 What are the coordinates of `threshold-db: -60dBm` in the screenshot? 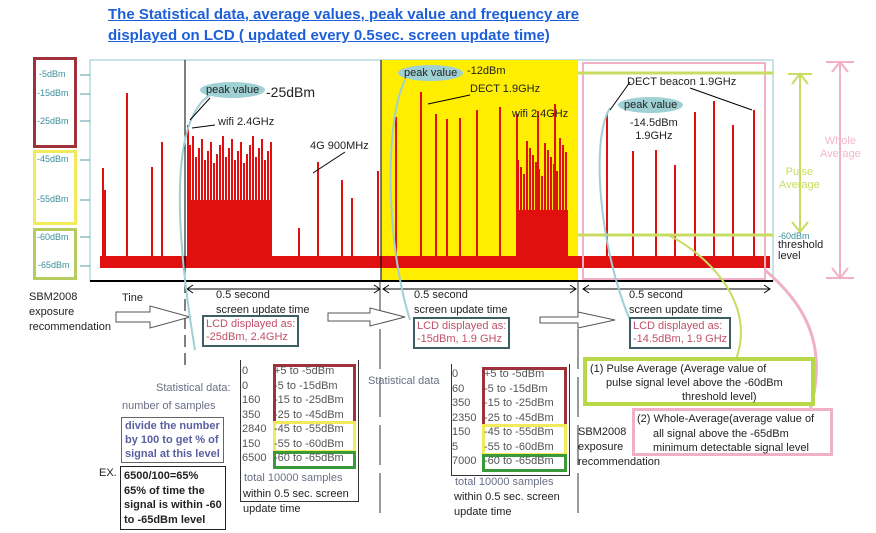 It's located at (794, 236).